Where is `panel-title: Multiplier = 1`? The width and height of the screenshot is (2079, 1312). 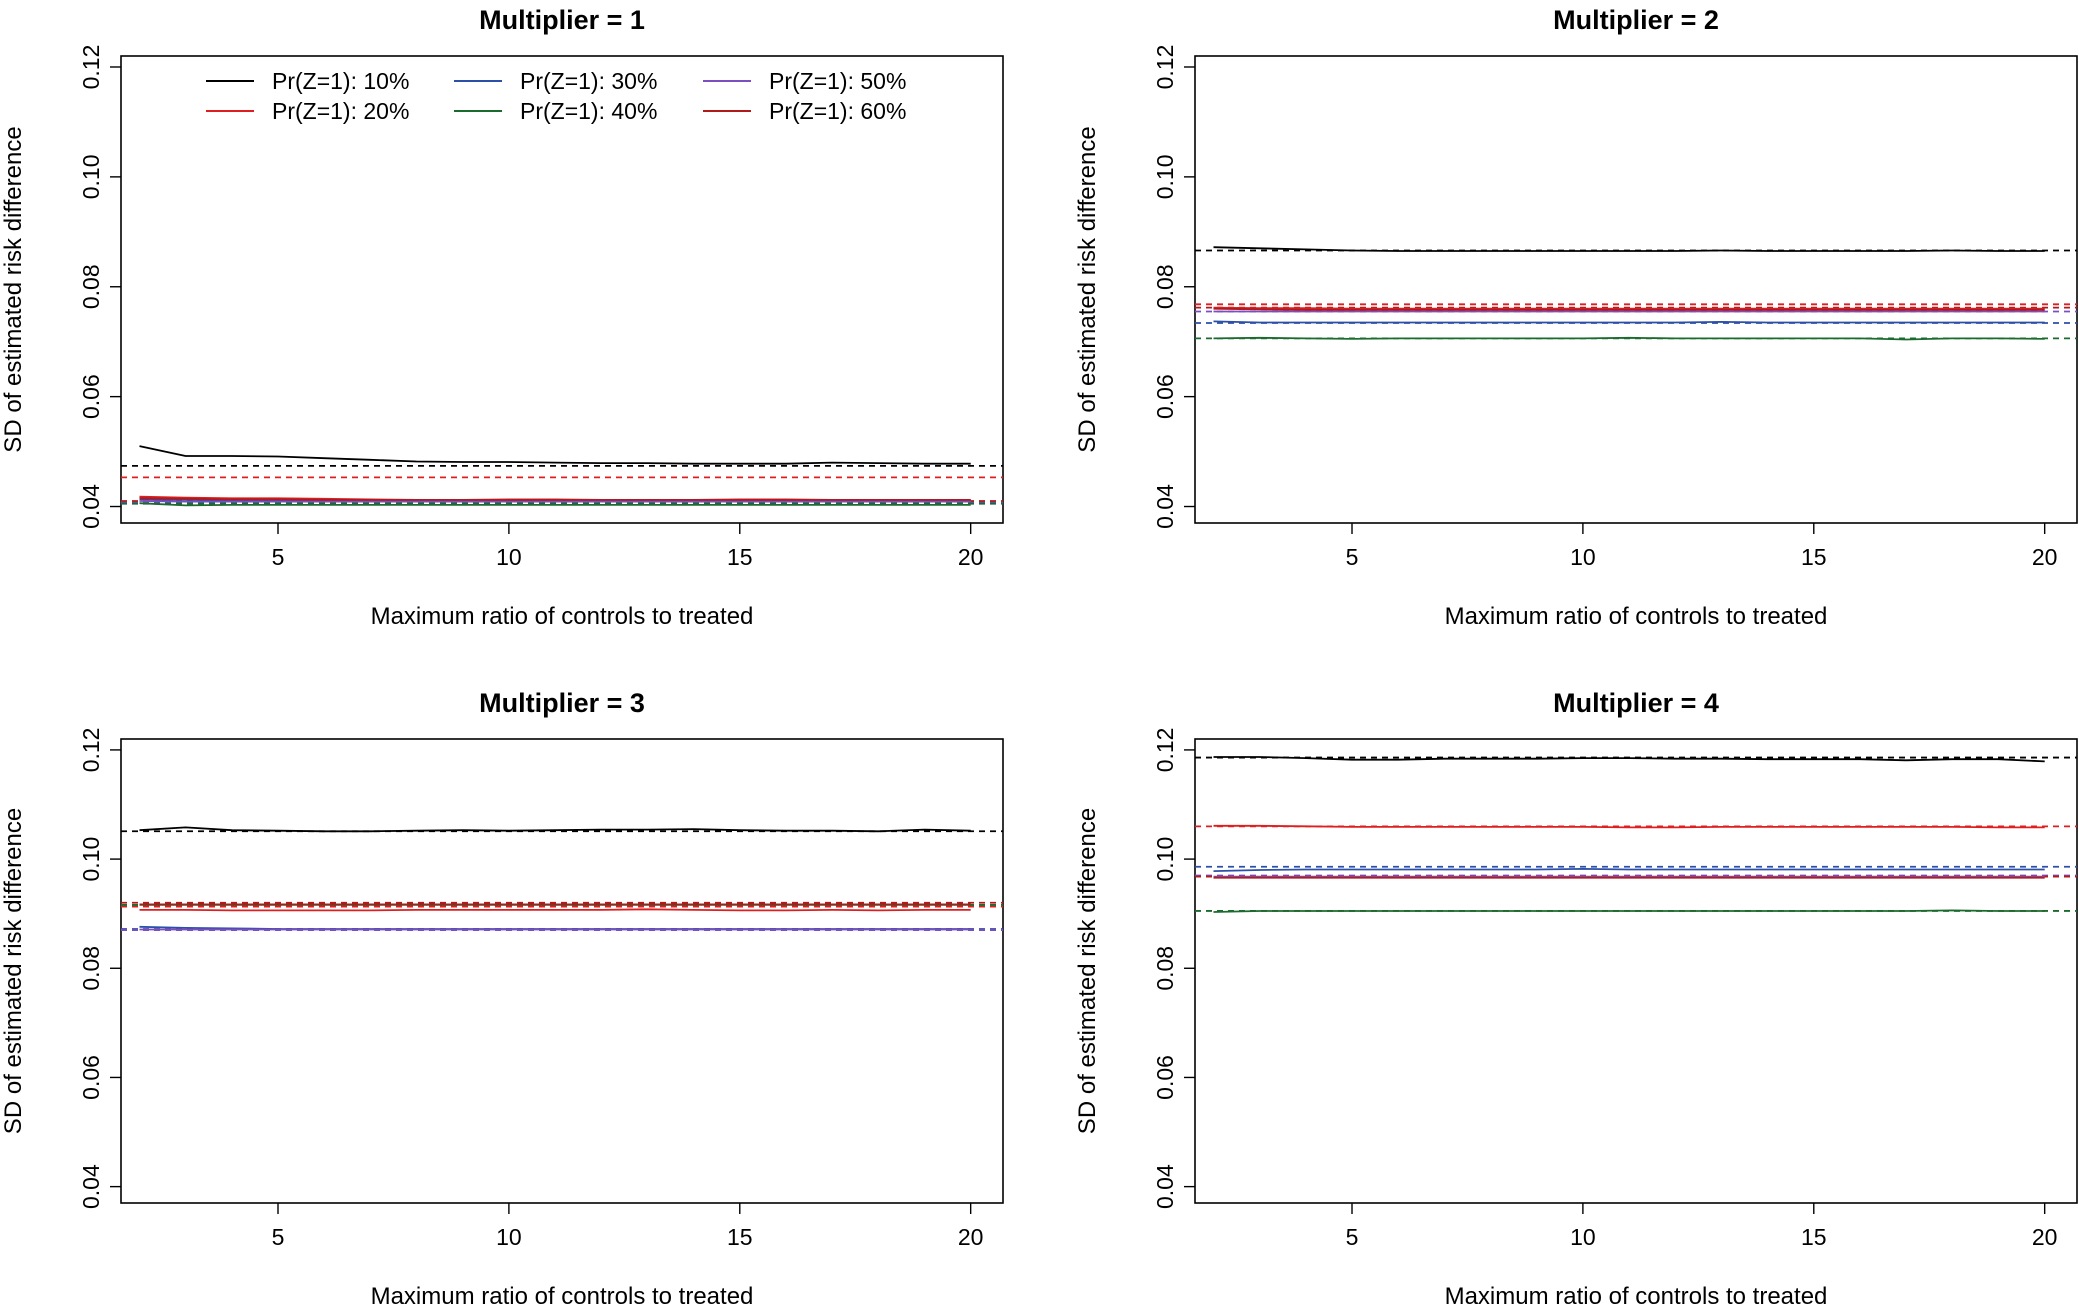
panel-title: Multiplier = 1 is located at coordinates (562, 20).